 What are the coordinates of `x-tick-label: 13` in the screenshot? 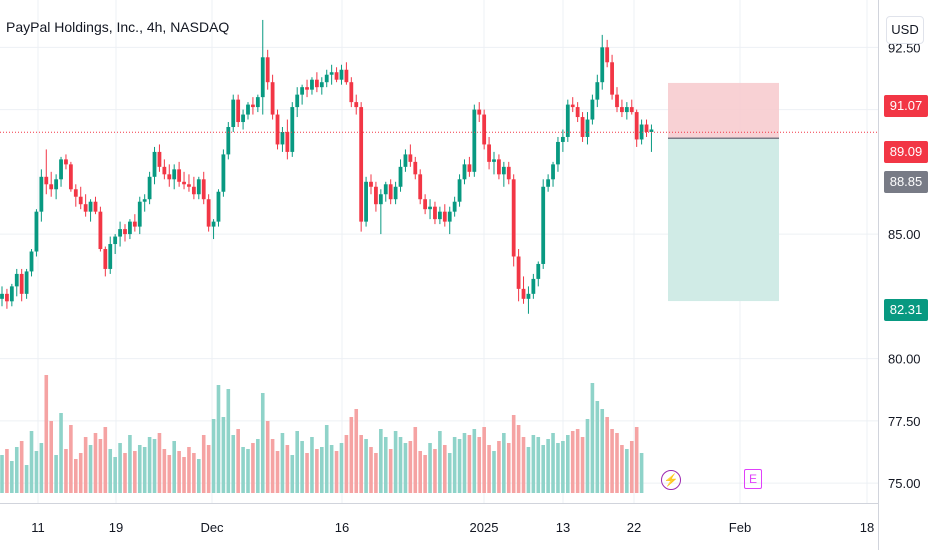 It's located at (563, 527).